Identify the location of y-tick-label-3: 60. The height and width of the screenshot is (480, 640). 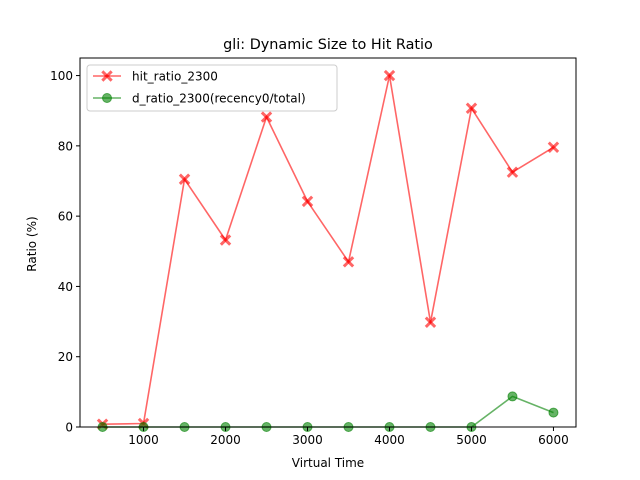
(65, 217).